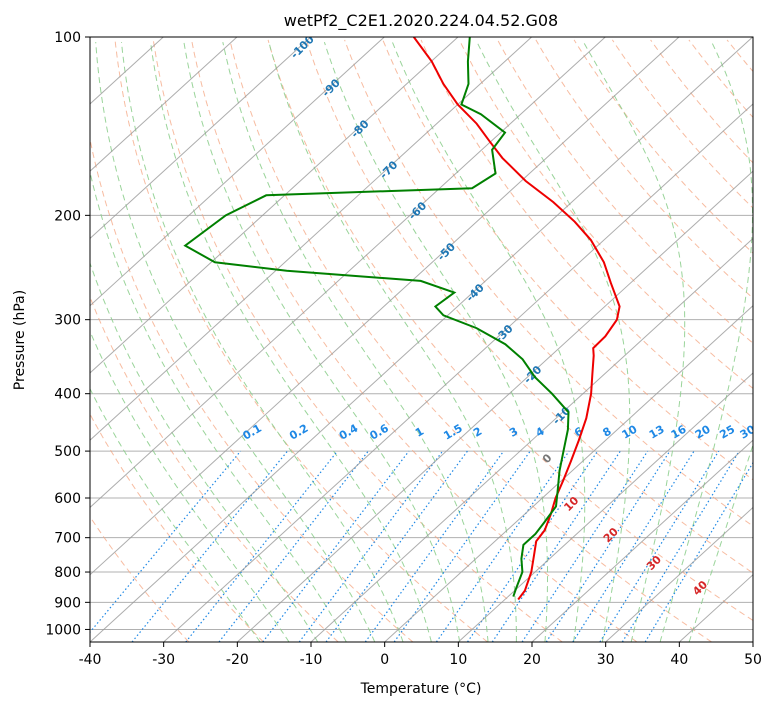 Image resolution: width=775 pixels, height=708 pixels. Describe the element at coordinates (379, 431) in the screenshot. I see `mixing-ratio-label: 0.6` at that location.